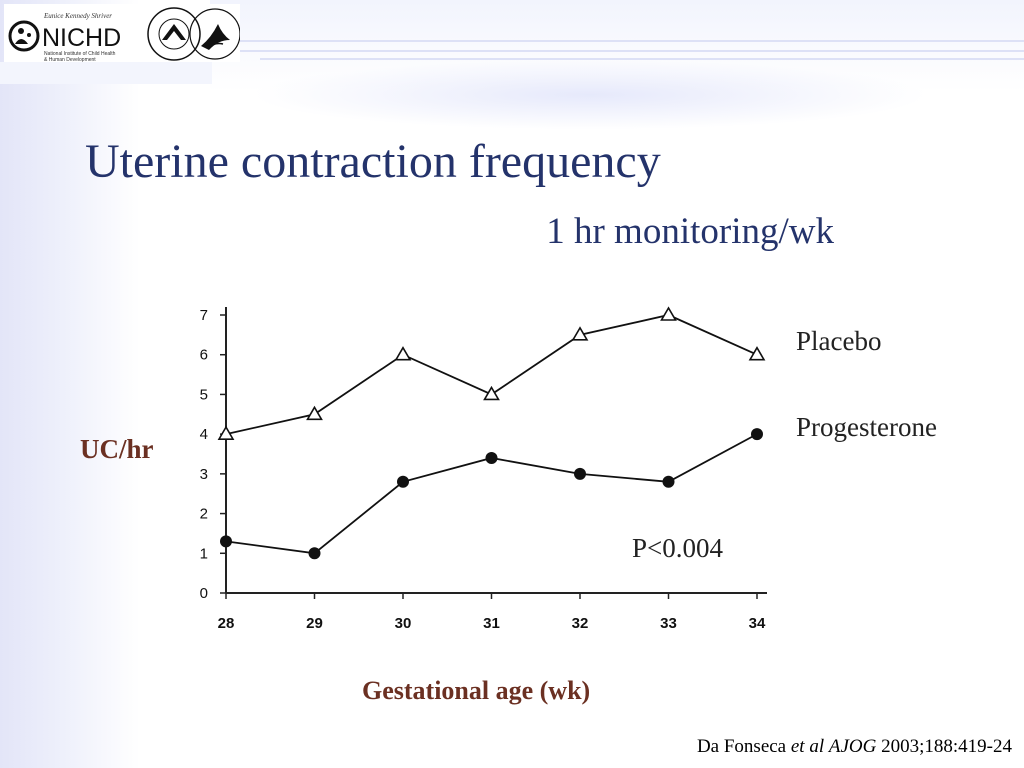 This screenshot has height=768, width=1024. Describe the element at coordinates (373, 161) in the screenshot. I see `slide-title: Uterine contraction frequency` at that location.